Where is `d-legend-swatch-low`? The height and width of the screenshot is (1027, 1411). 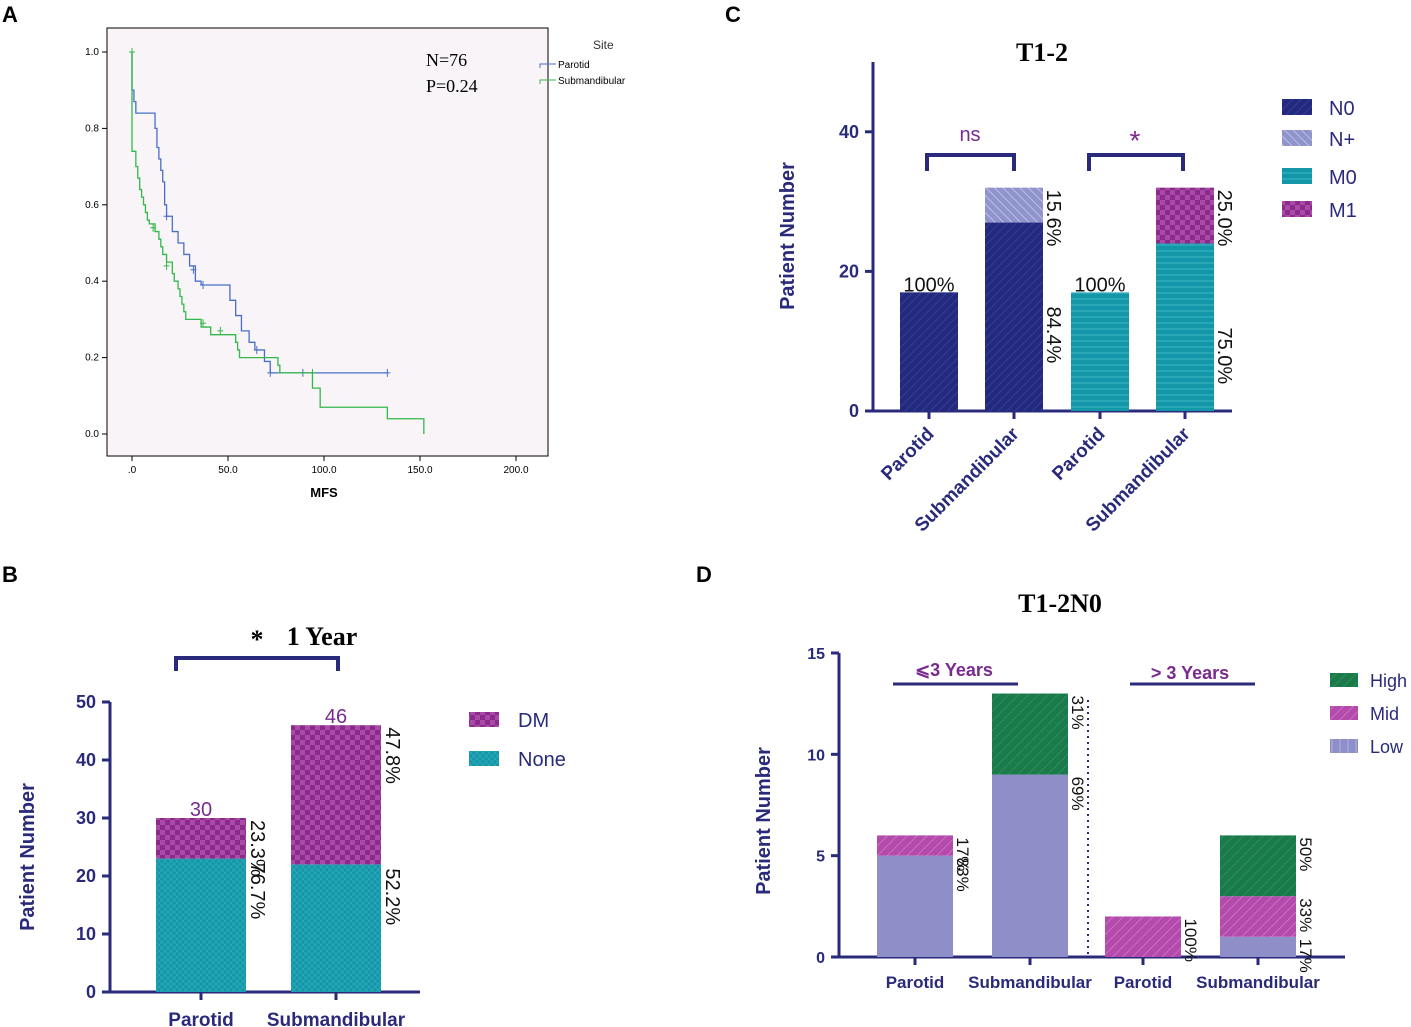 d-legend-swatch-low is located at coordinates (1344, 746).